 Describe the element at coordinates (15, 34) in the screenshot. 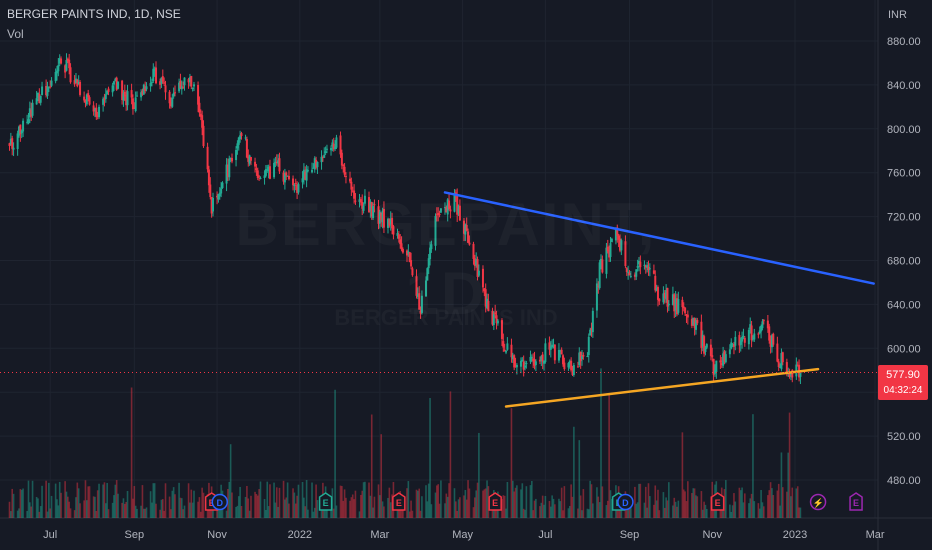

I see `volume-label: Vol` at that location.